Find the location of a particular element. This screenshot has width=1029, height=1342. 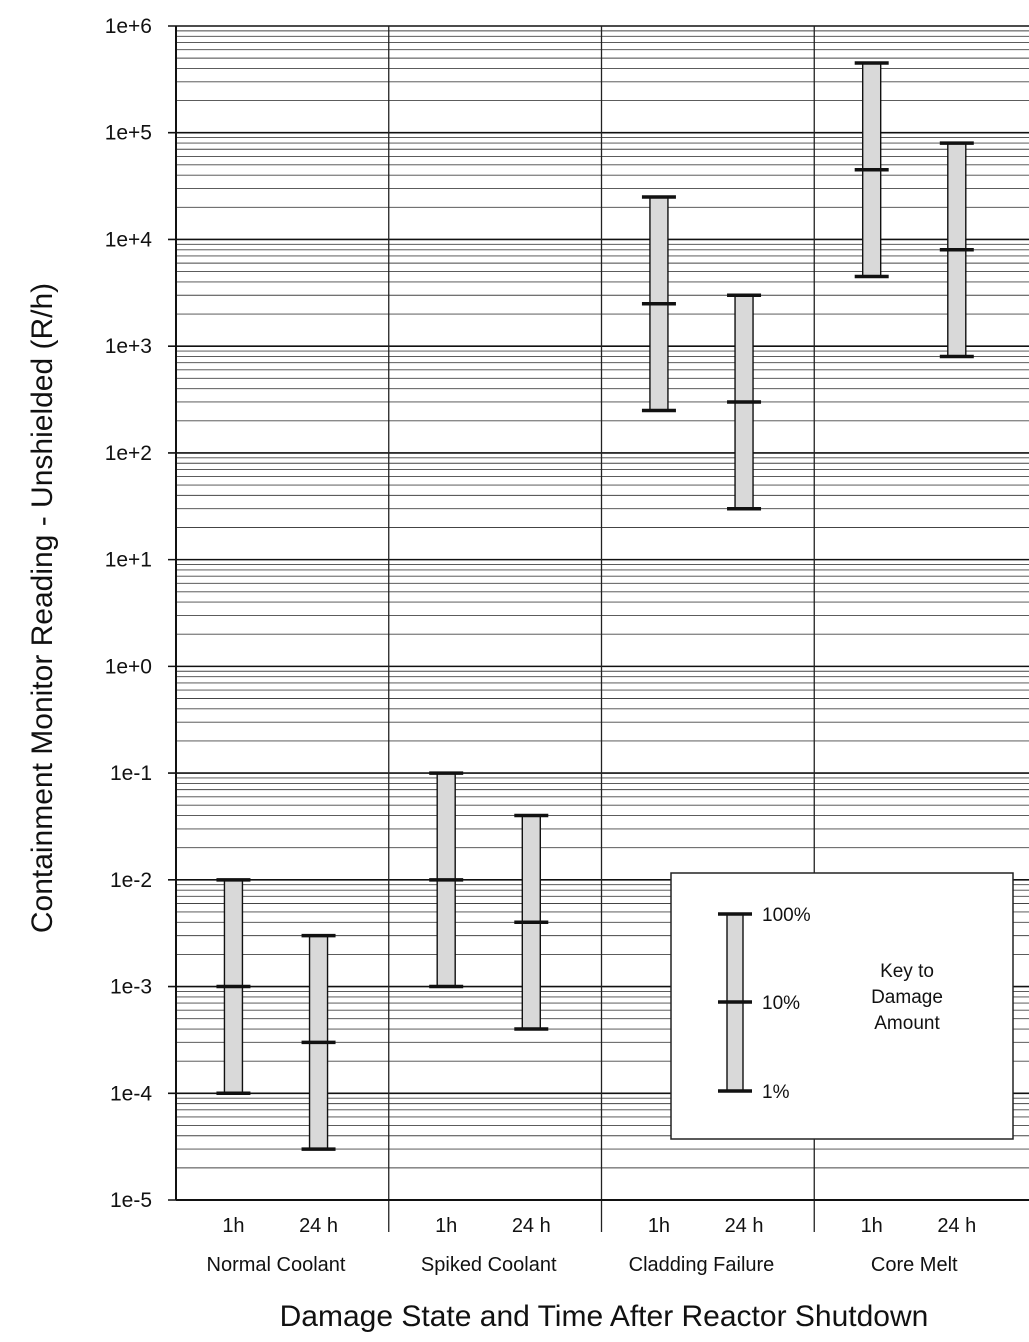

y-tick-label: 1e-1 is located at coordinates (131, 773).